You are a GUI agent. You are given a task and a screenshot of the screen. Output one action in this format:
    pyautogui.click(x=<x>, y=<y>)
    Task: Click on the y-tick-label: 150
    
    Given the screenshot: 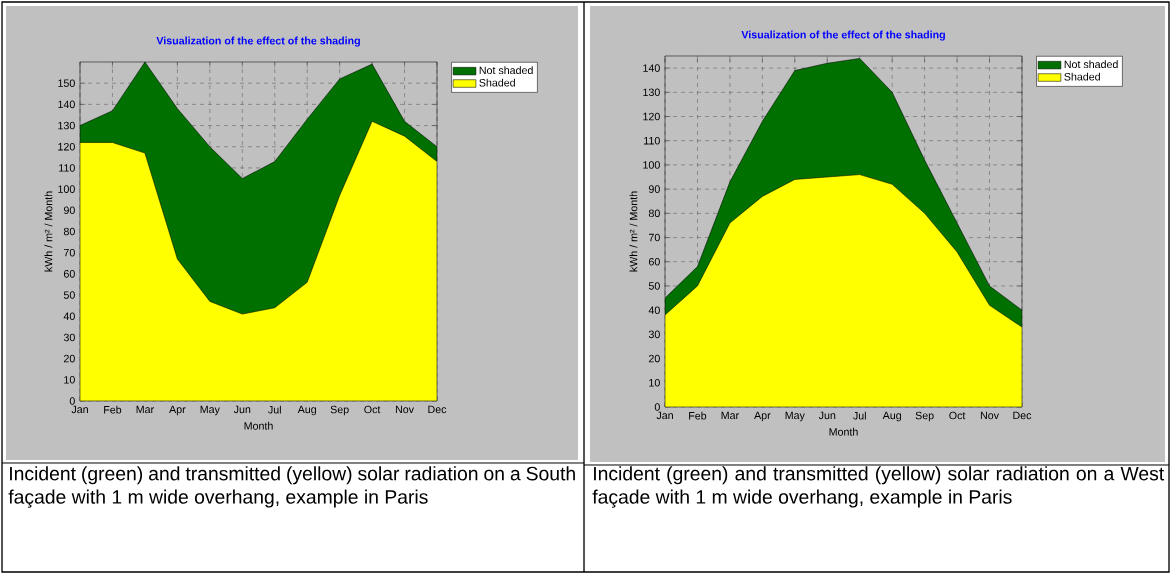 What is the action you would take?
    pyautogui.click(x=66, y=83)
    